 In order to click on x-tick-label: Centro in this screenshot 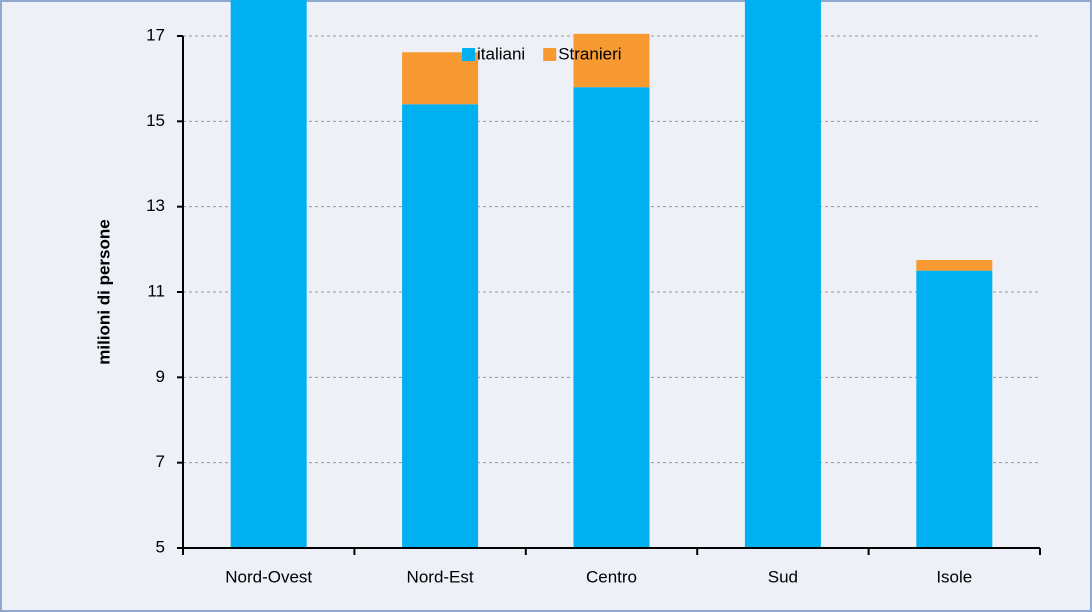, I will do `click(611, 576)`.